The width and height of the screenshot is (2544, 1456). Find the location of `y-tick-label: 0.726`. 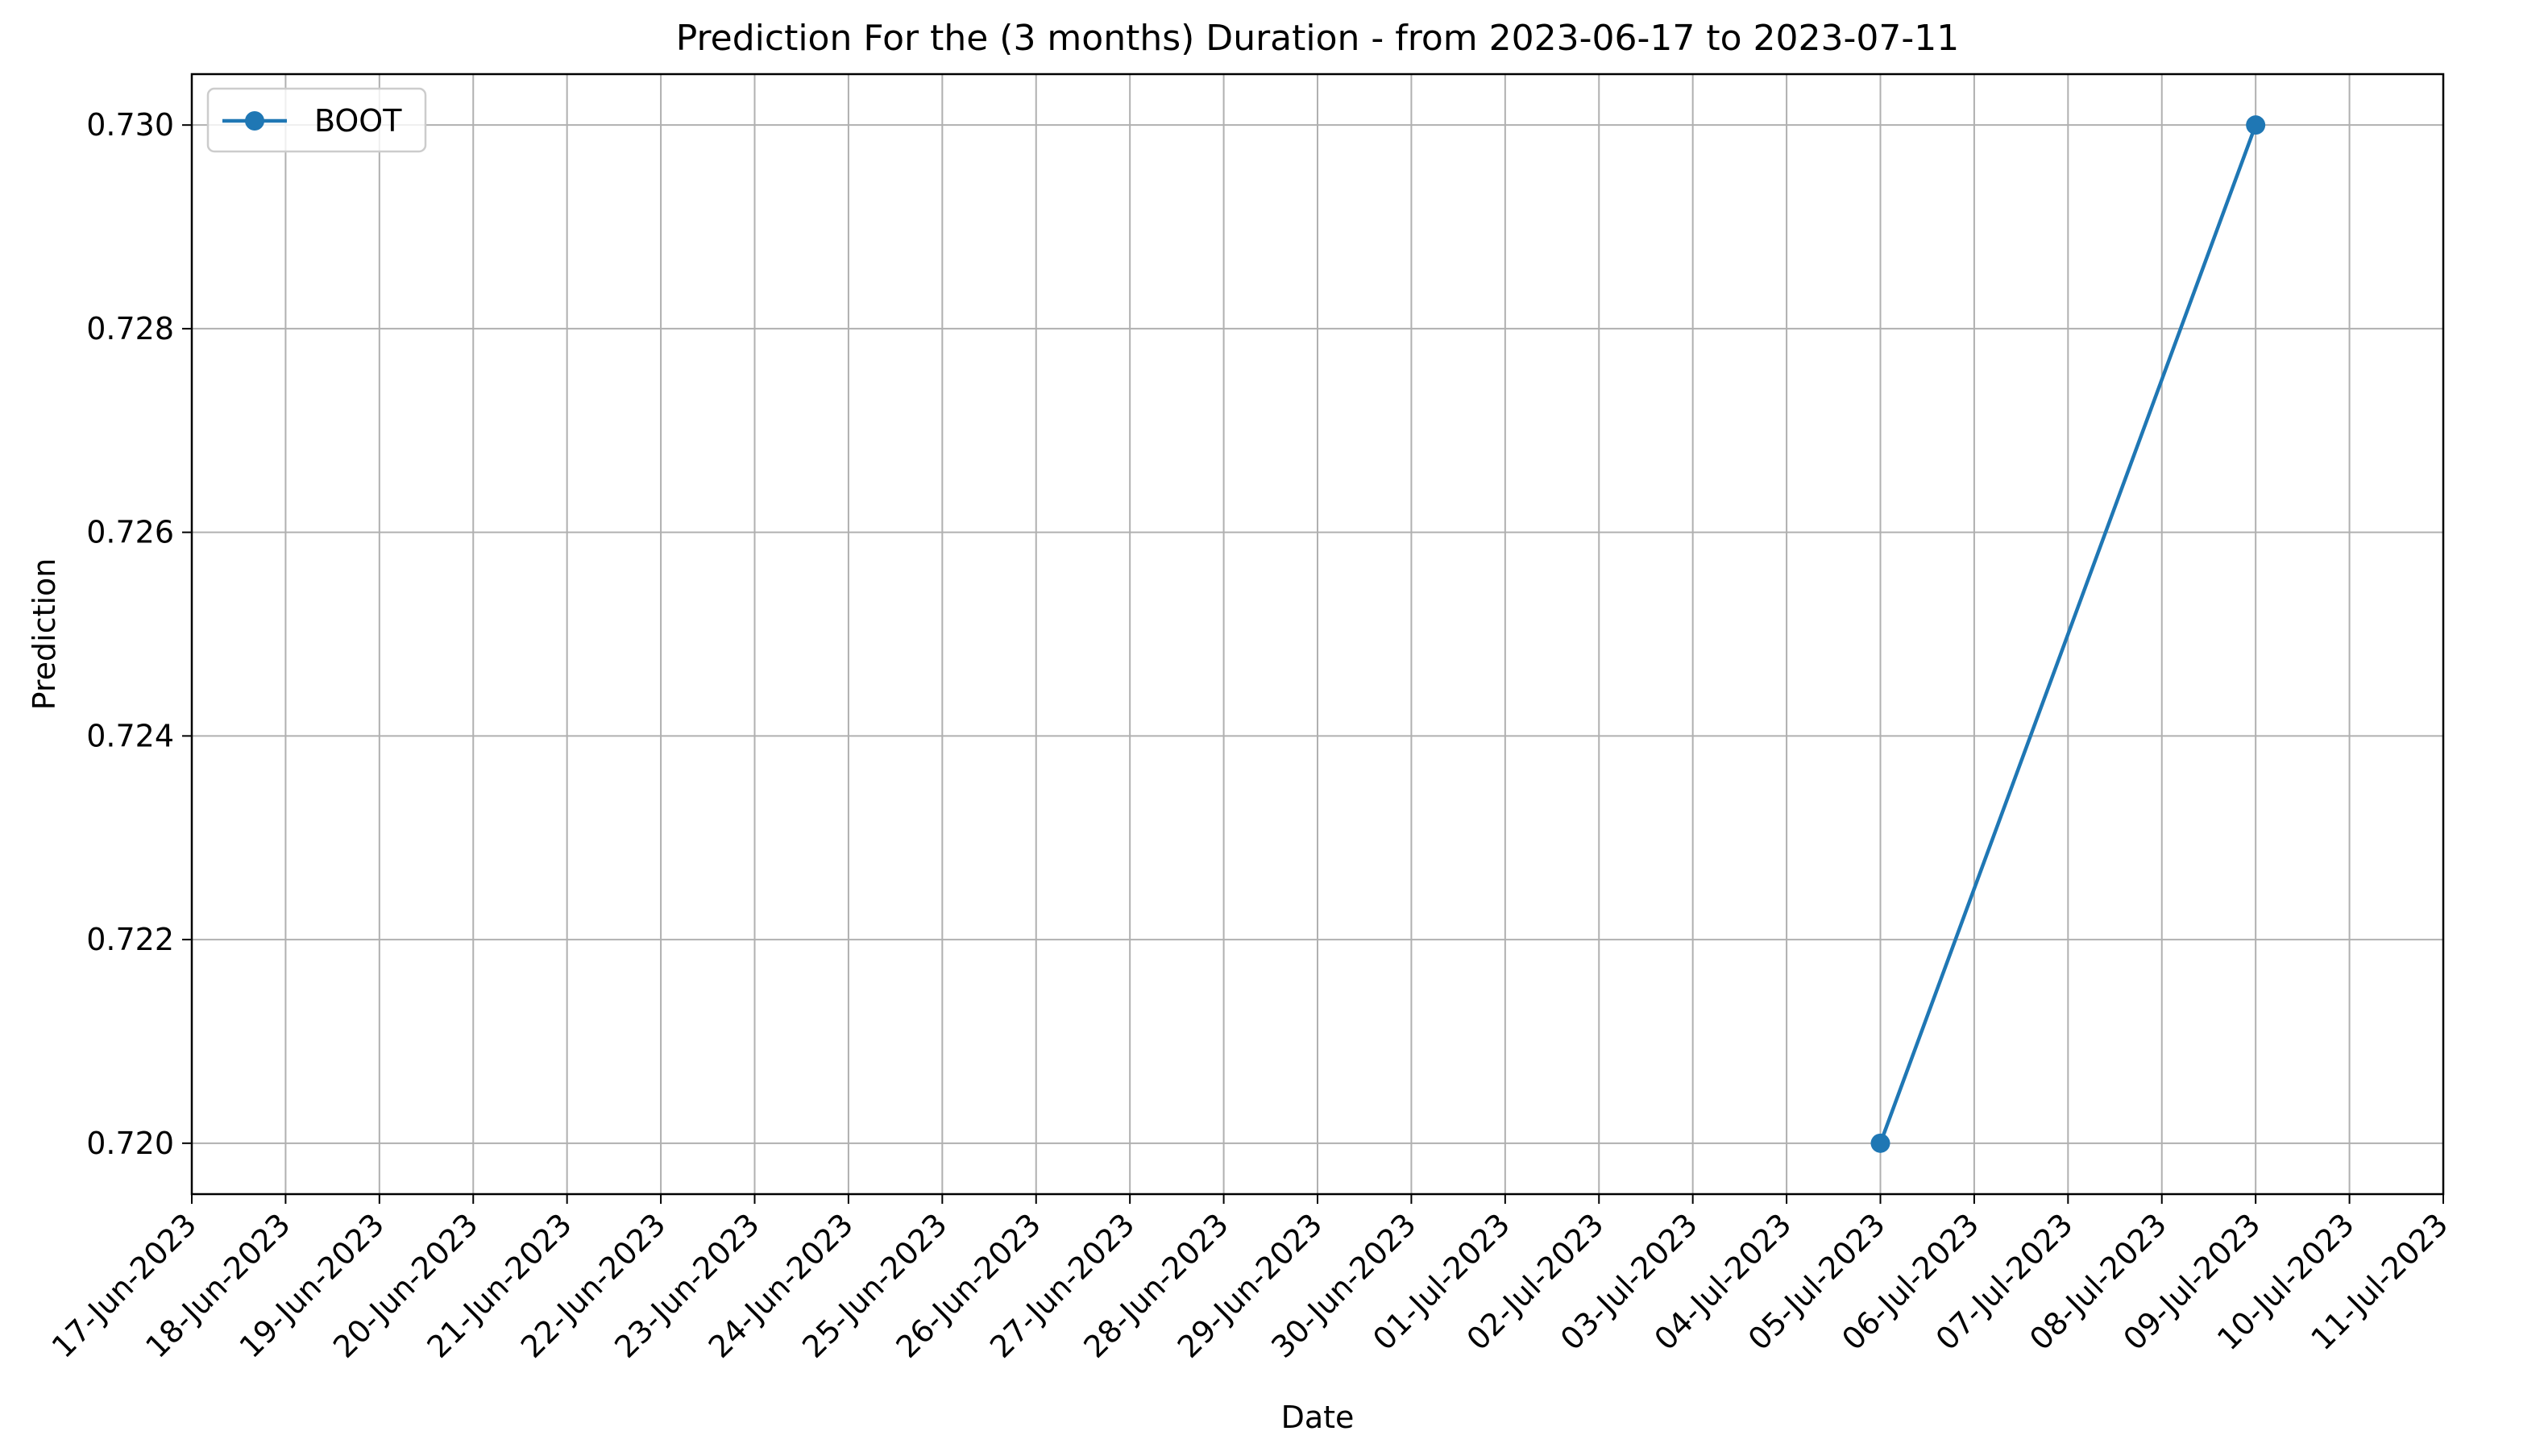

y-tick-label: 0.726 is located at coordinates (130, 532).